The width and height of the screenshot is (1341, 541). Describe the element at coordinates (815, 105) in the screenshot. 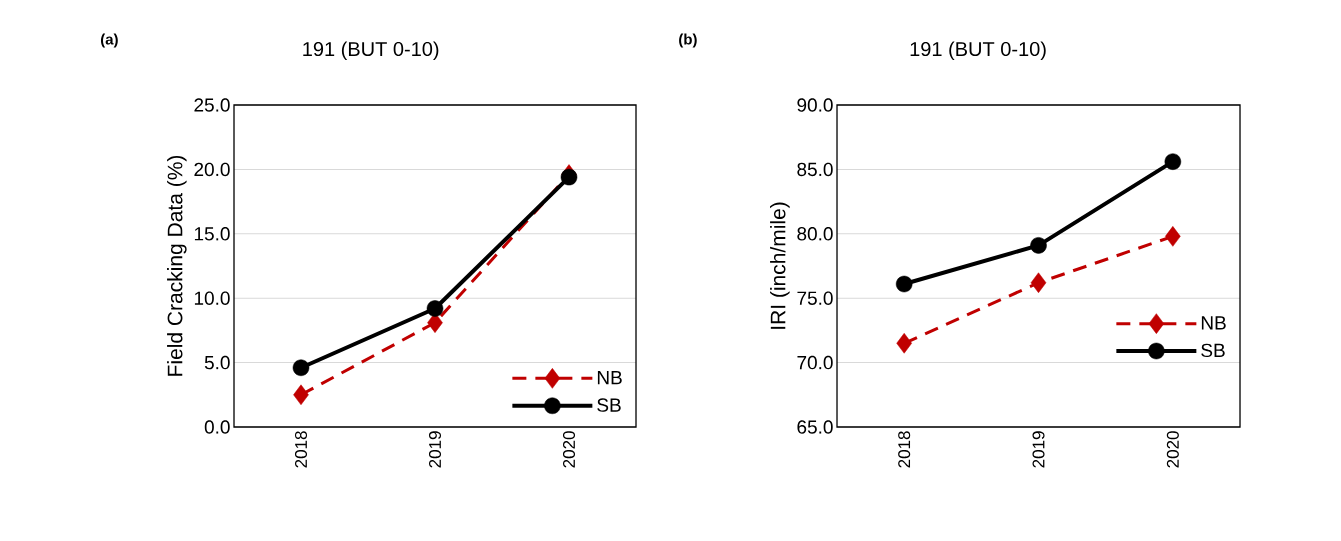

I see `y-tick-label: 90.0` at that location.